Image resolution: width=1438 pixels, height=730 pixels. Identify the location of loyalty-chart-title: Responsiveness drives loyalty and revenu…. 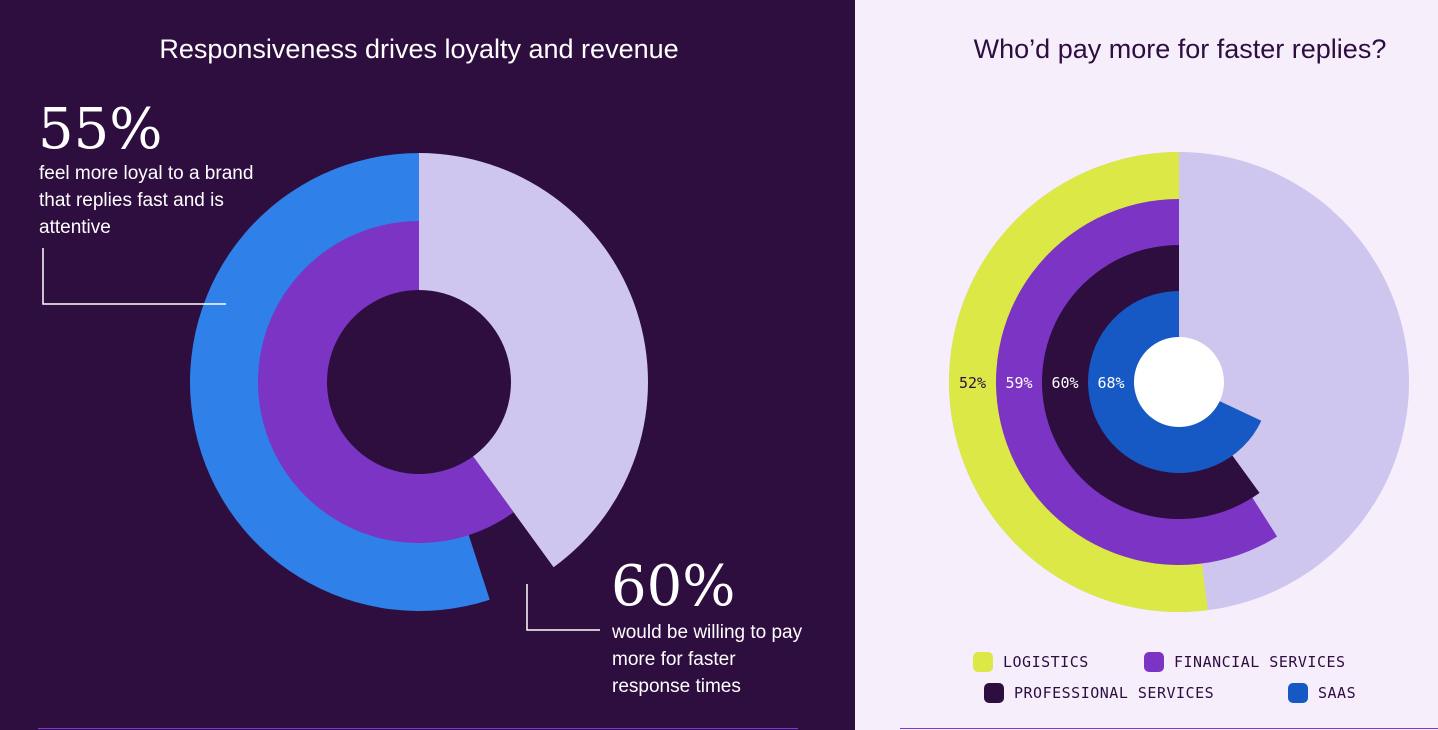
(419, 49).